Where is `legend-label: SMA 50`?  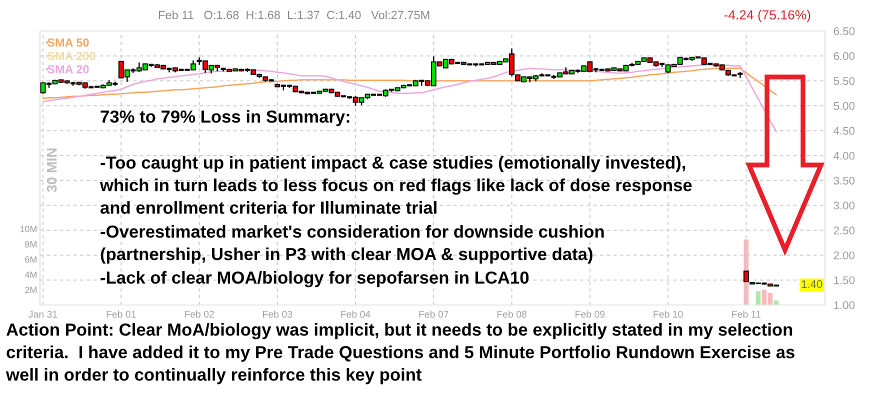
legend-label: SMA 50 is located at coordinates (68, 42).